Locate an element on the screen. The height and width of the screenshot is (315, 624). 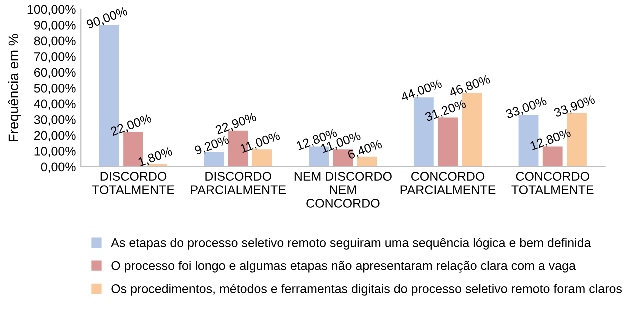
y-axis-title: Frequência em % is located at coordinates (15, 88).